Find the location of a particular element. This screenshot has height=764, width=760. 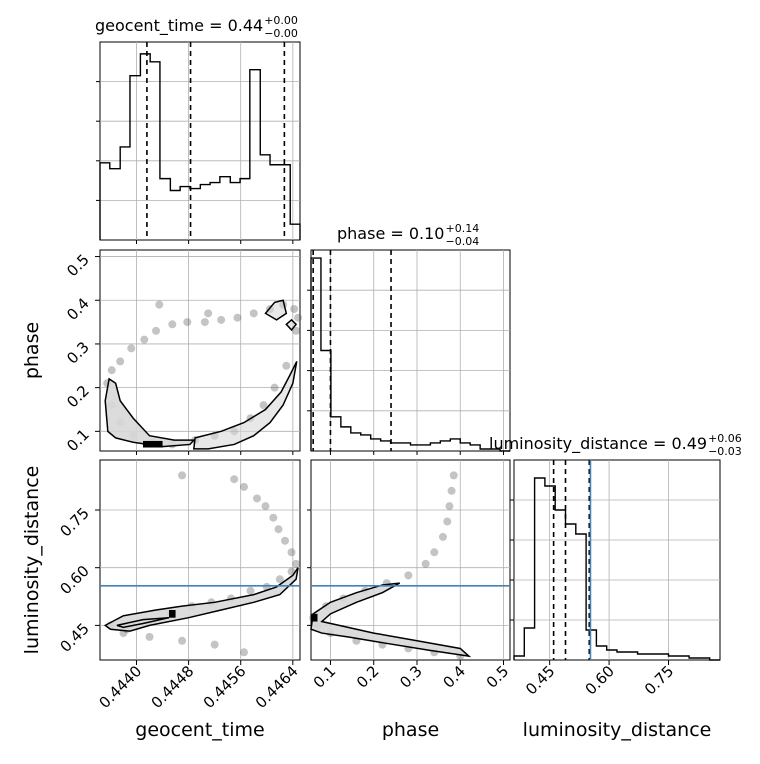

title-luminosity_distance: luminosity_distance = 0.49 is located at coordinates (598, 444).